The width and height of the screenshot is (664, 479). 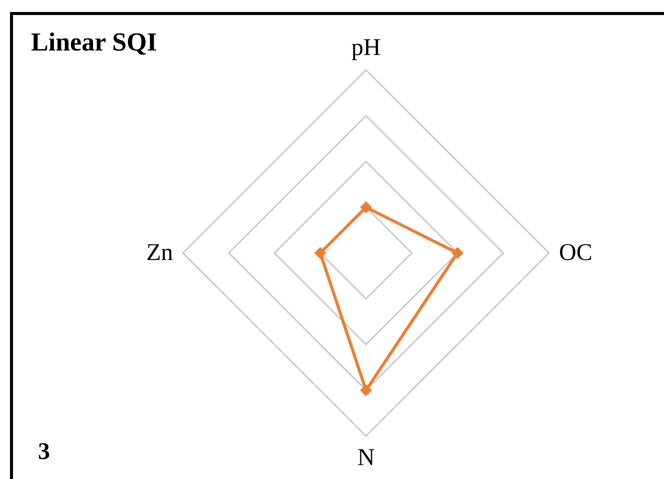 What do you see at coordinates (159, 253) in the screenshot?
I see `spoke-label: Zn` at bounding box center [159, 253].